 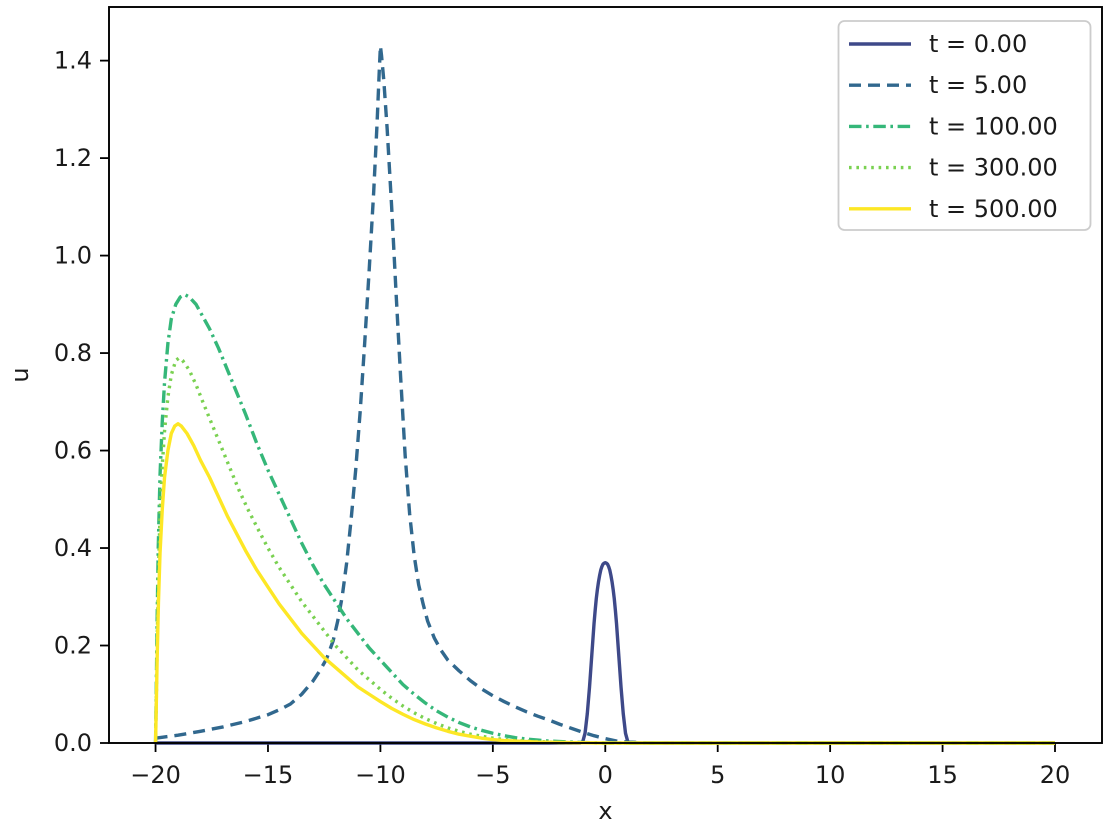 What do you see at coordinates (717, 775) in the screenshot?
I see `x-axis-tick-label: 5` at bounding box center [717, 775].